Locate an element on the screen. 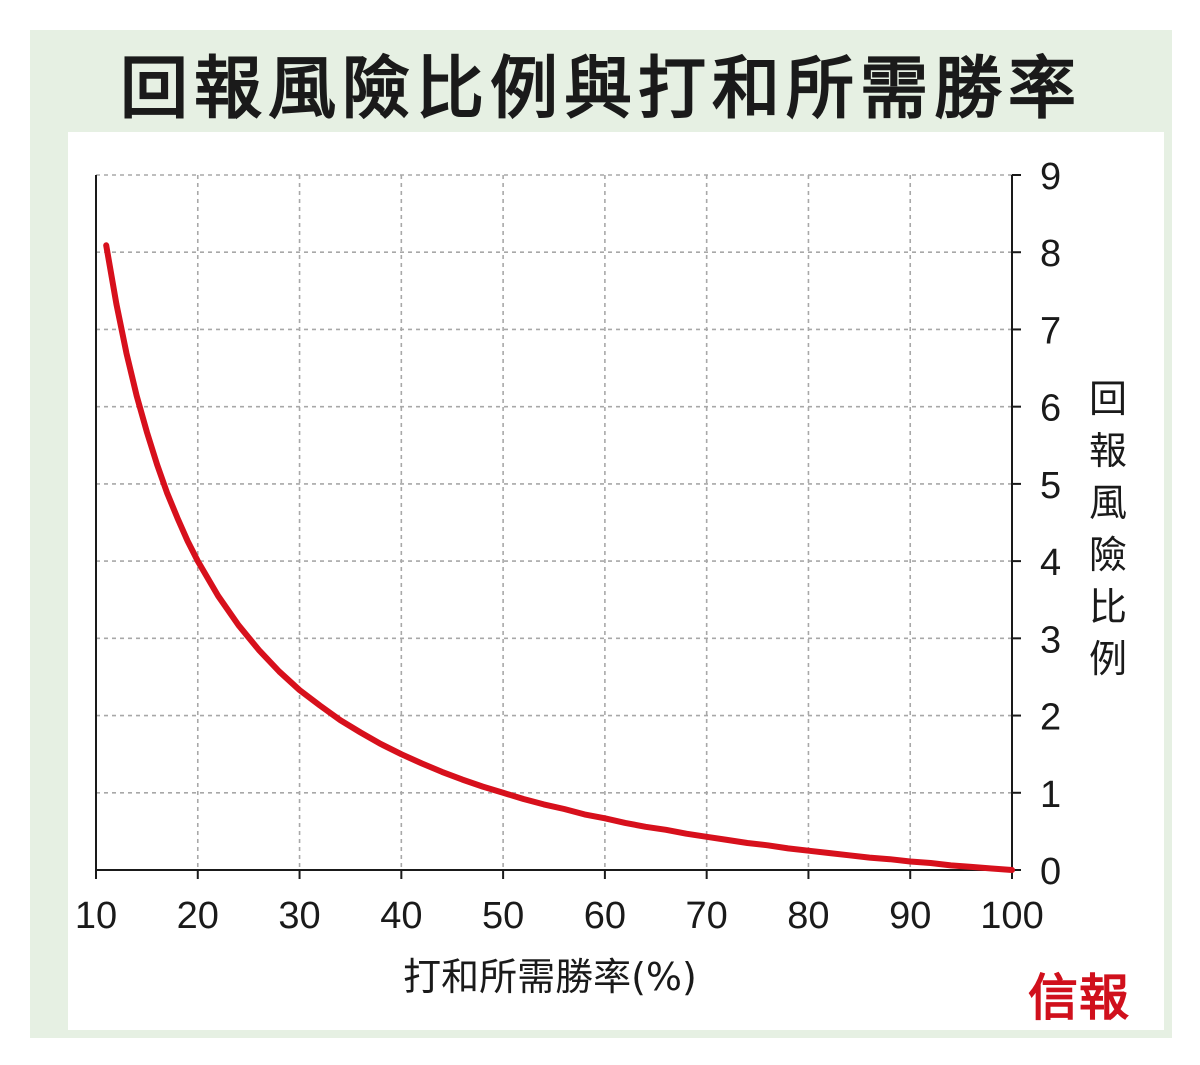 Image resolution: width=1200 pixels, height=1065 pixels. y-tick-label: 3 is located at coordinates (1050, 640).